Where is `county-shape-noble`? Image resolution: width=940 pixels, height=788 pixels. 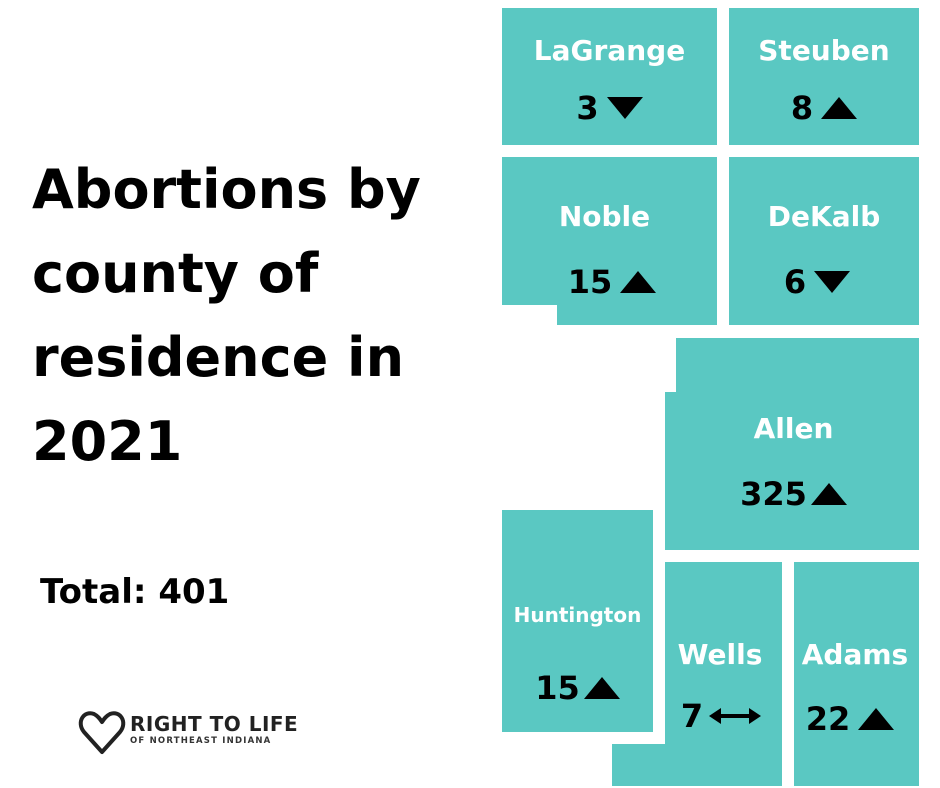 county-shape-noble is located at coordinates (609, 241).